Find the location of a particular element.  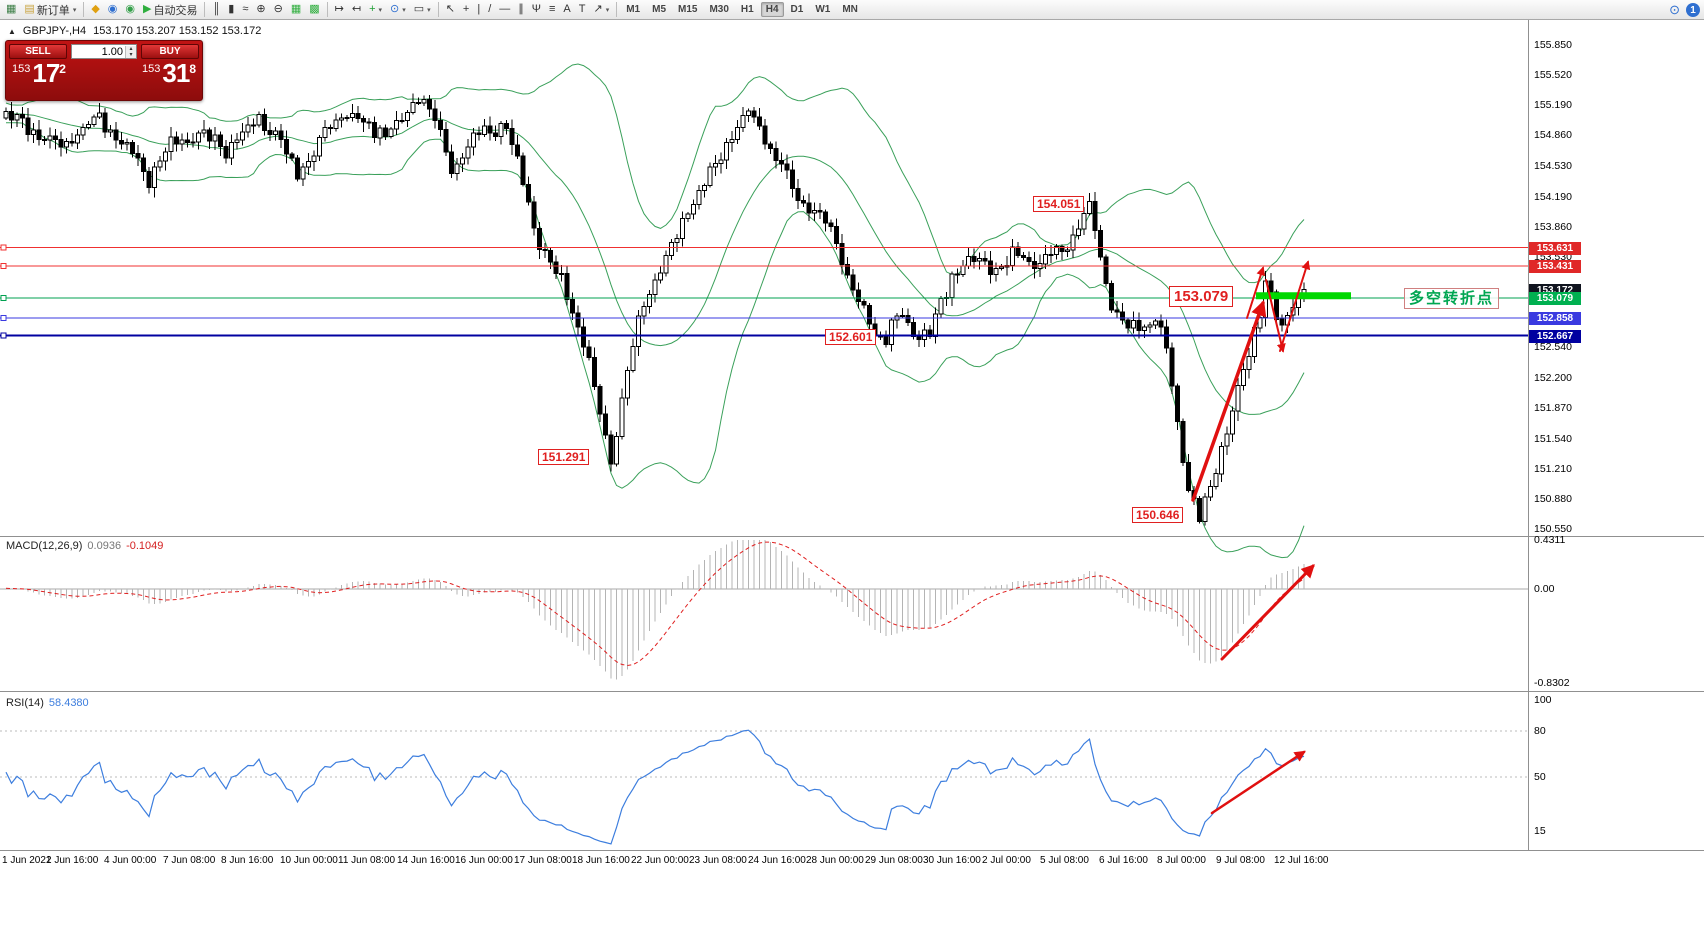

timeframe-m5: M5 is located at coordinates (659, 9).